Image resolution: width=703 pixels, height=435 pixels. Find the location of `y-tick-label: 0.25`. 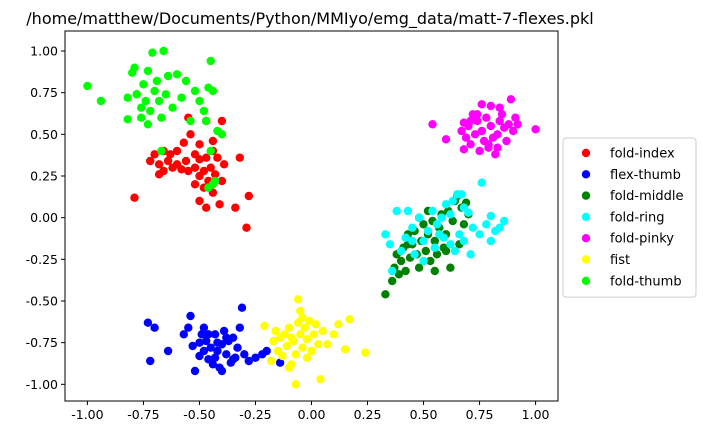

y-tick-label: 0.25 is located at coordinates (44, 176).